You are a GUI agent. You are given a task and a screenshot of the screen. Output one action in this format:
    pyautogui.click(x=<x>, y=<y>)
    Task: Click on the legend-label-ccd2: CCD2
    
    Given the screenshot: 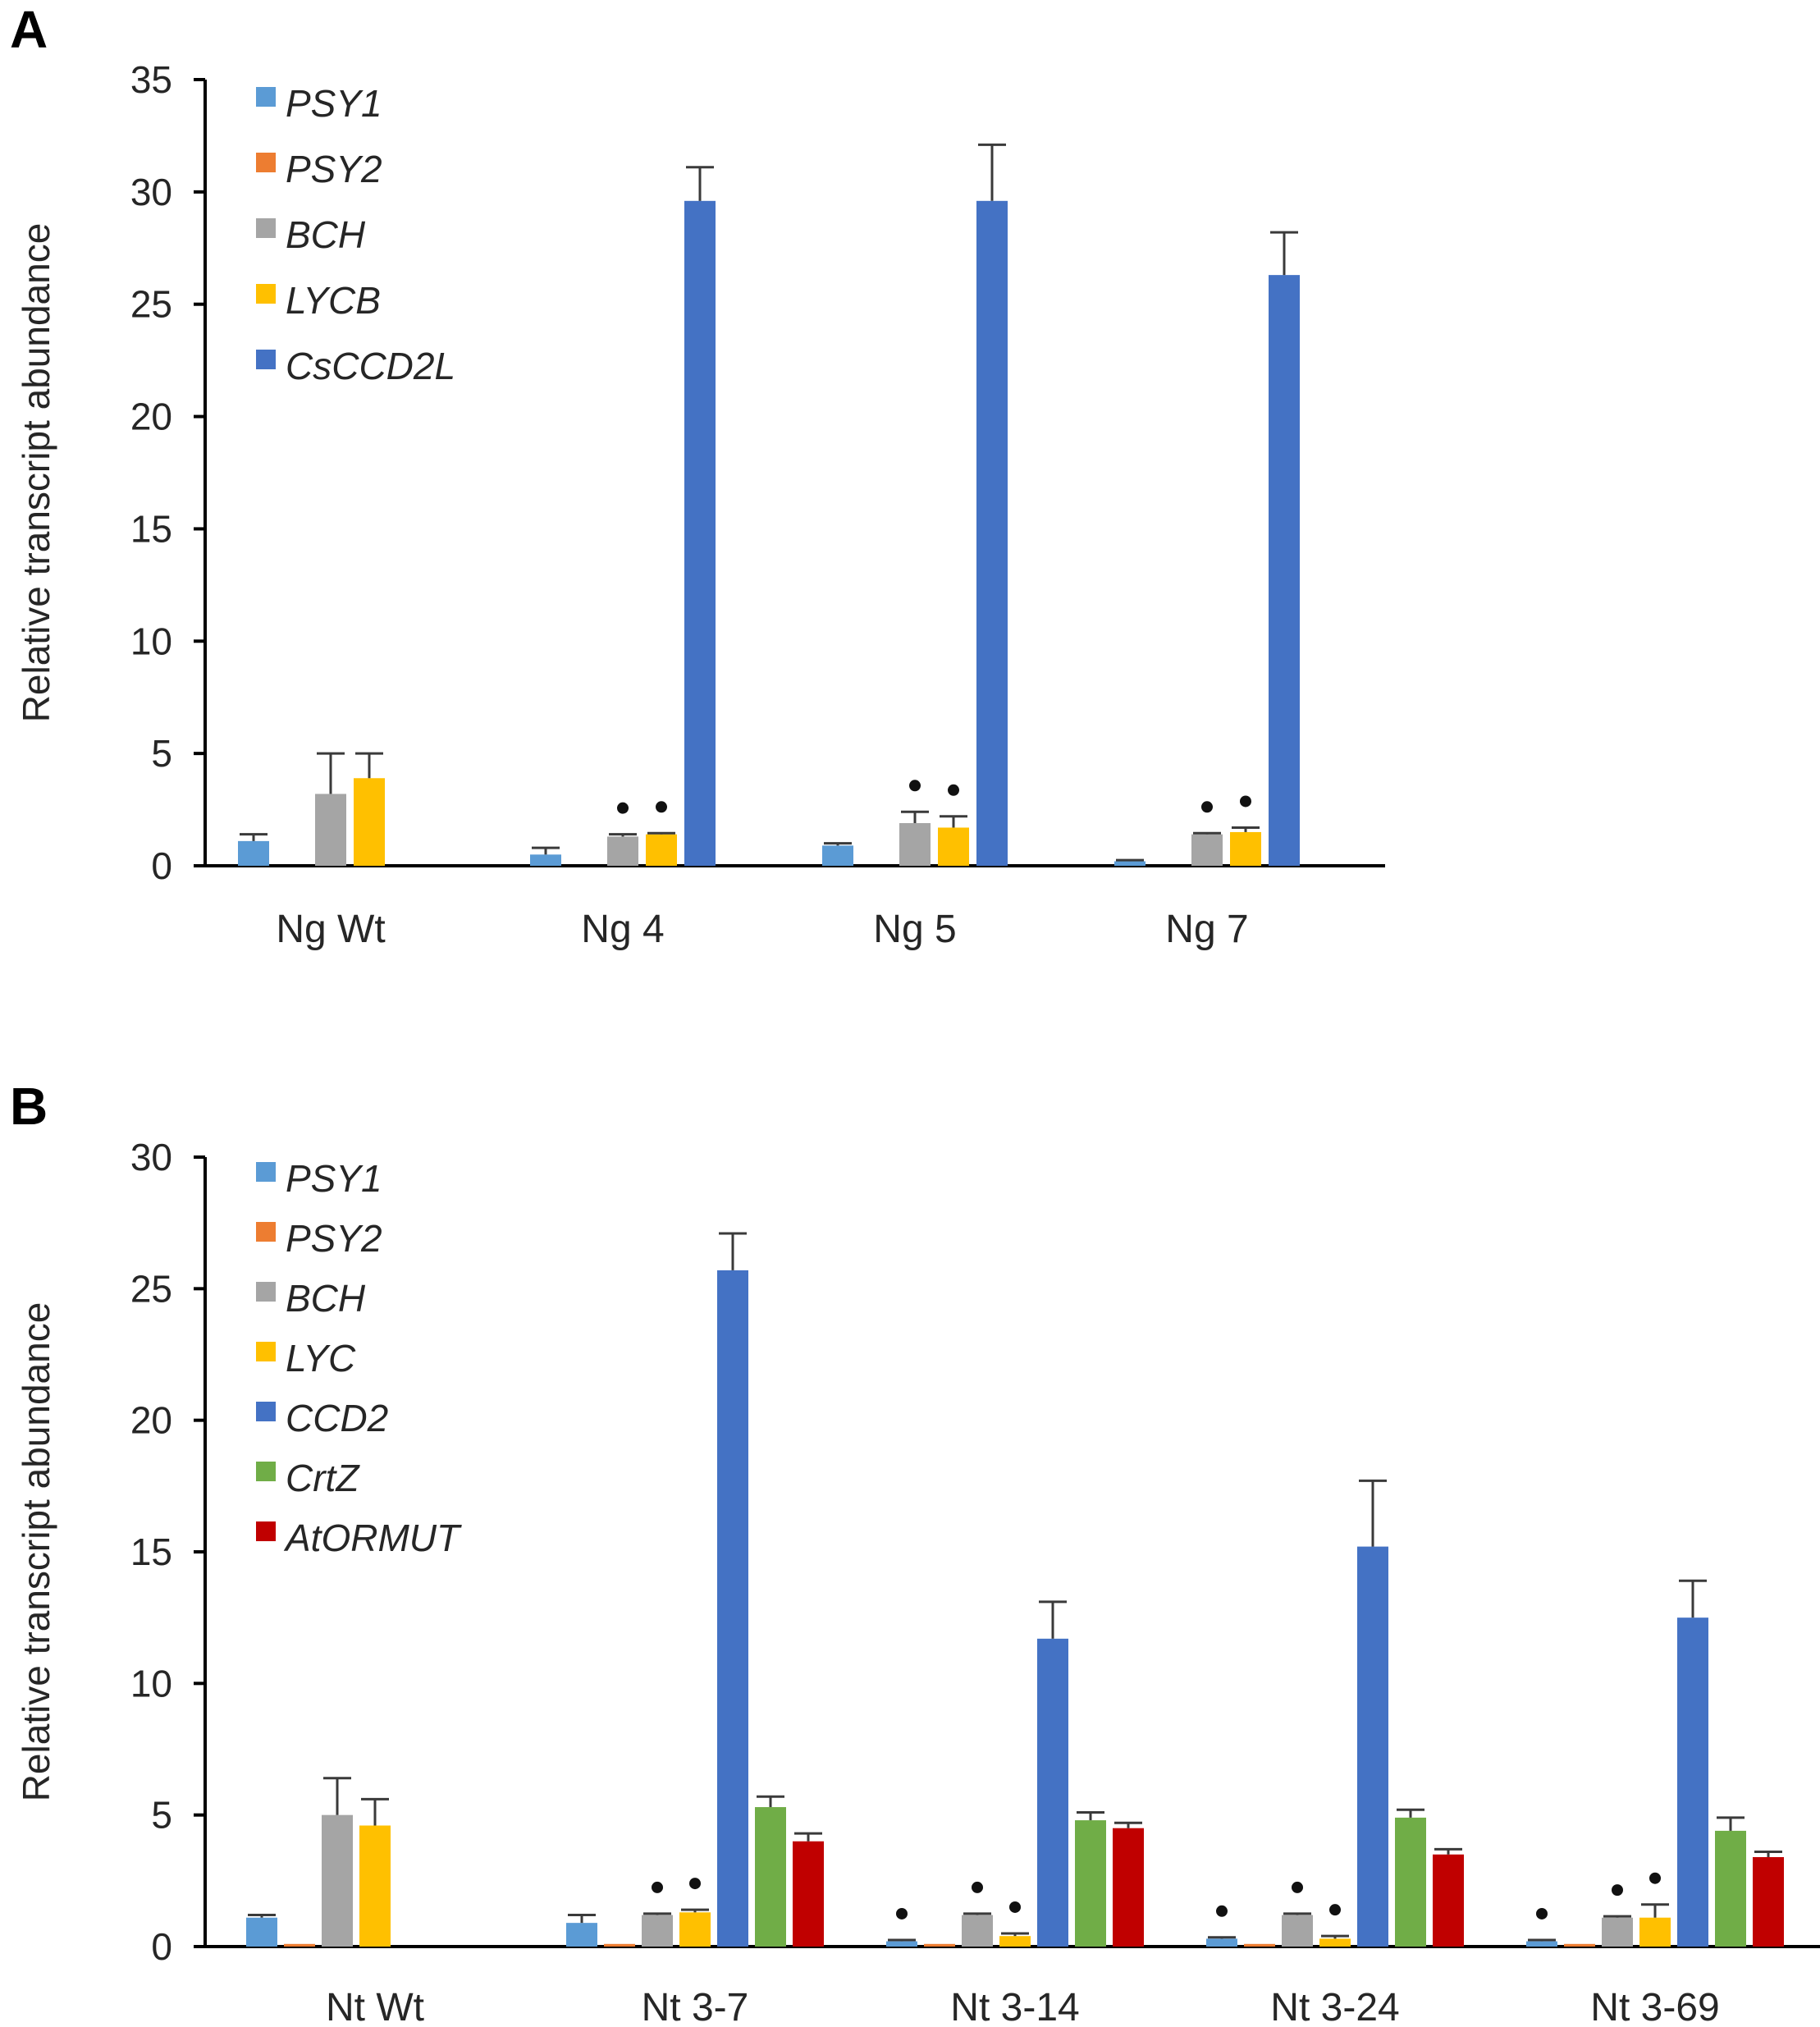 What is the action you would take?
    pyautogui.click(x=337, y=1418)
    